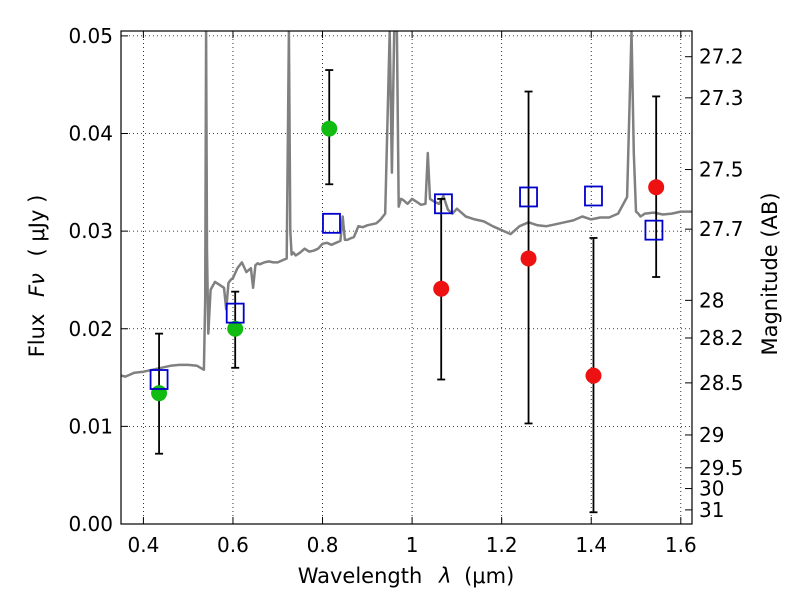 The image size is (800, 600). Describe the element at coordinates (360, 576) in the screenshot. I see `x-axis-label-text: Wavelength` at that location.